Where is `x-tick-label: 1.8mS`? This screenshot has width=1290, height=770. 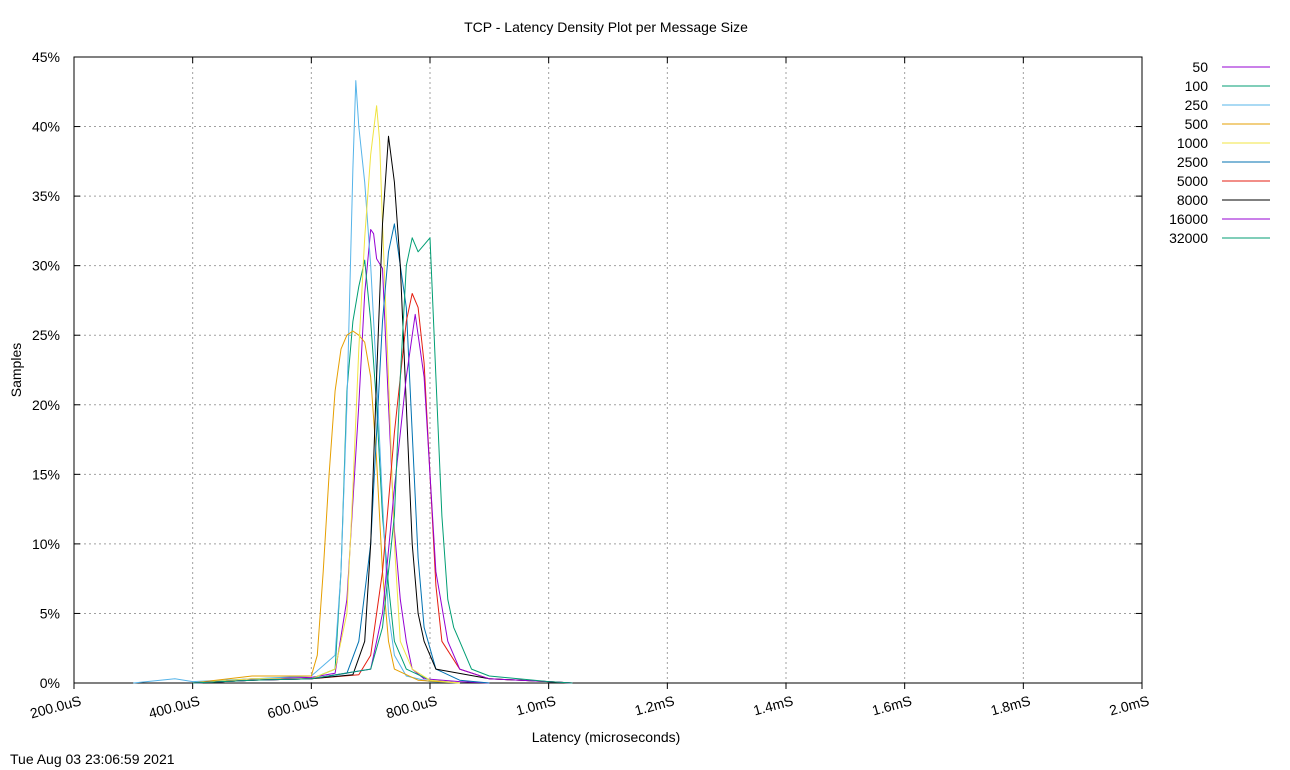 x-tick-label: 1.8mS is located at coordinates (1010, 705).